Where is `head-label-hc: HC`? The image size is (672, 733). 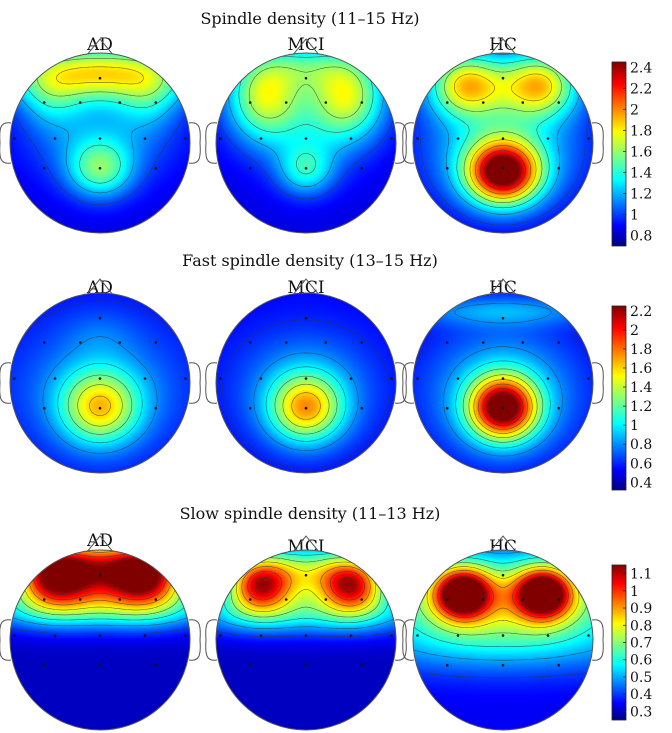 head-label-hc: HC is located at coordinates (503, 45).